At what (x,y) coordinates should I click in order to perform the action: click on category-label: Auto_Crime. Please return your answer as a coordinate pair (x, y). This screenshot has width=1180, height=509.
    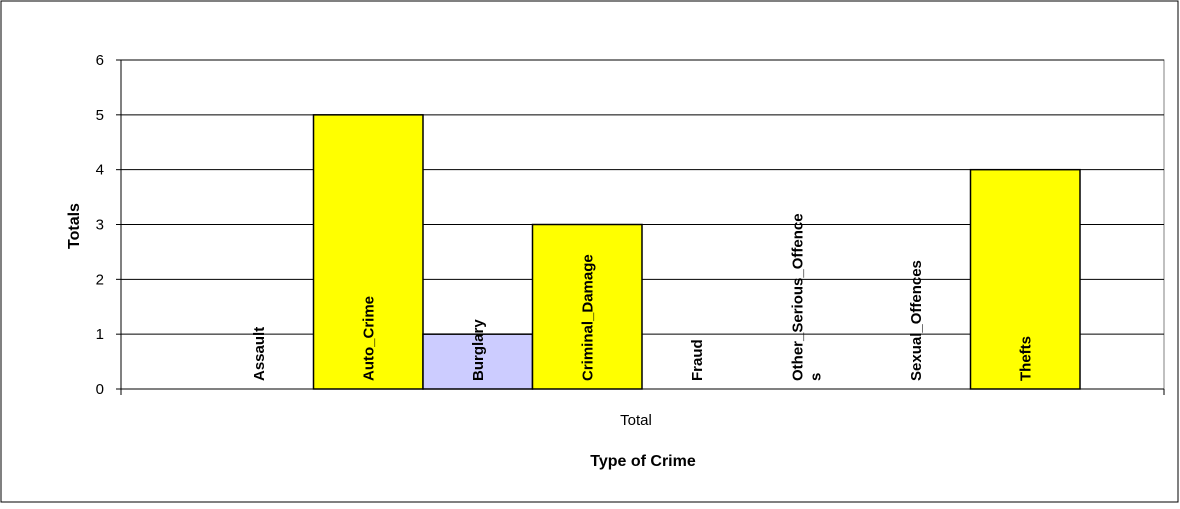
    Looking at the image, I should click on (368, 338).